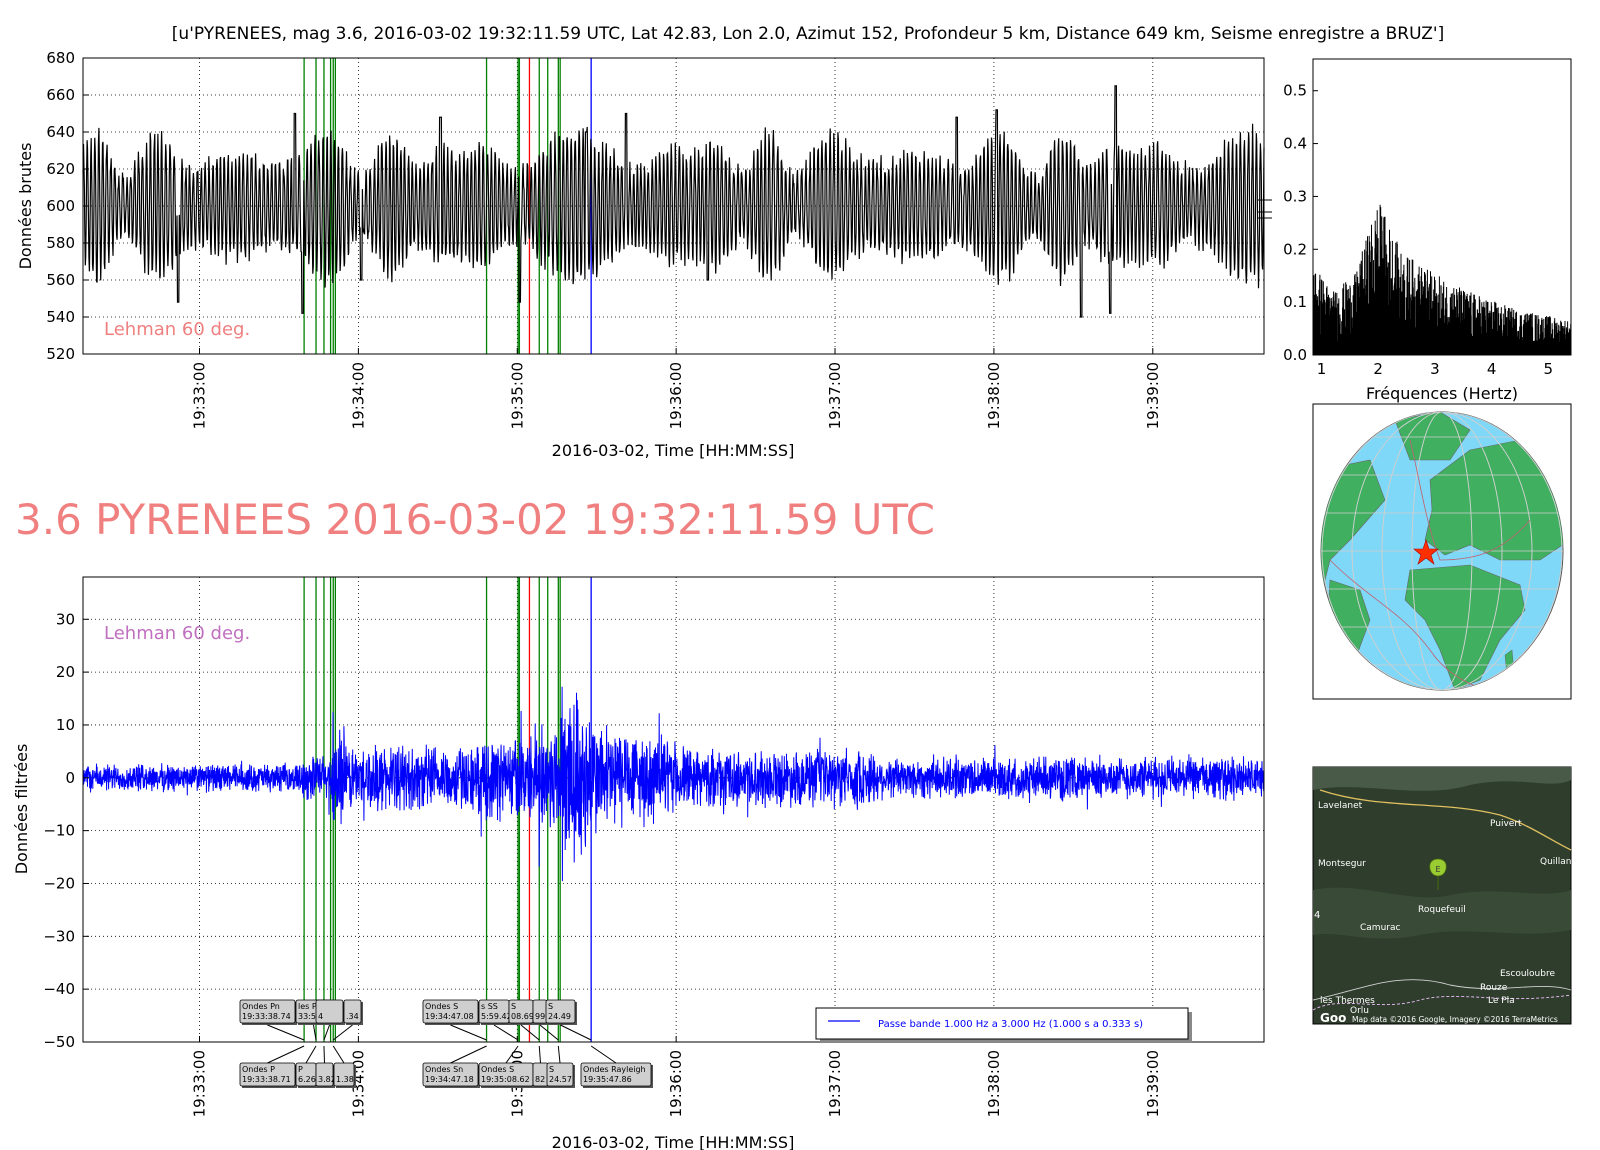  I want to click on x-tick-label: 19:34:00, so click(358, 395).